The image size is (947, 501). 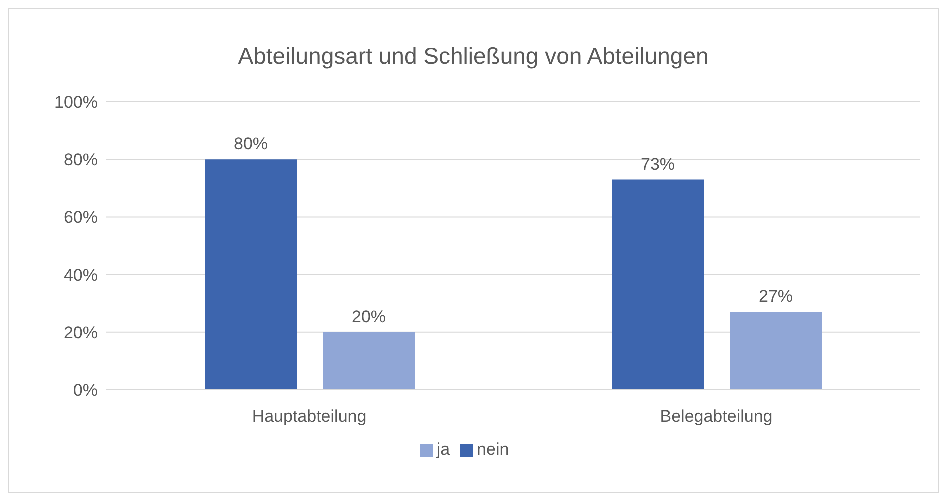 I want to click on data-label: 80%, so click(x=251, y=144).